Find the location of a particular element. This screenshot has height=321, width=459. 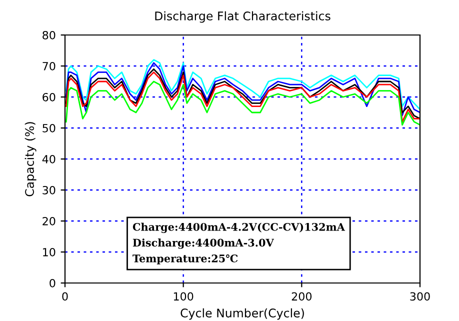

x-tick-label: 200 is located at coordinates (302, 296).